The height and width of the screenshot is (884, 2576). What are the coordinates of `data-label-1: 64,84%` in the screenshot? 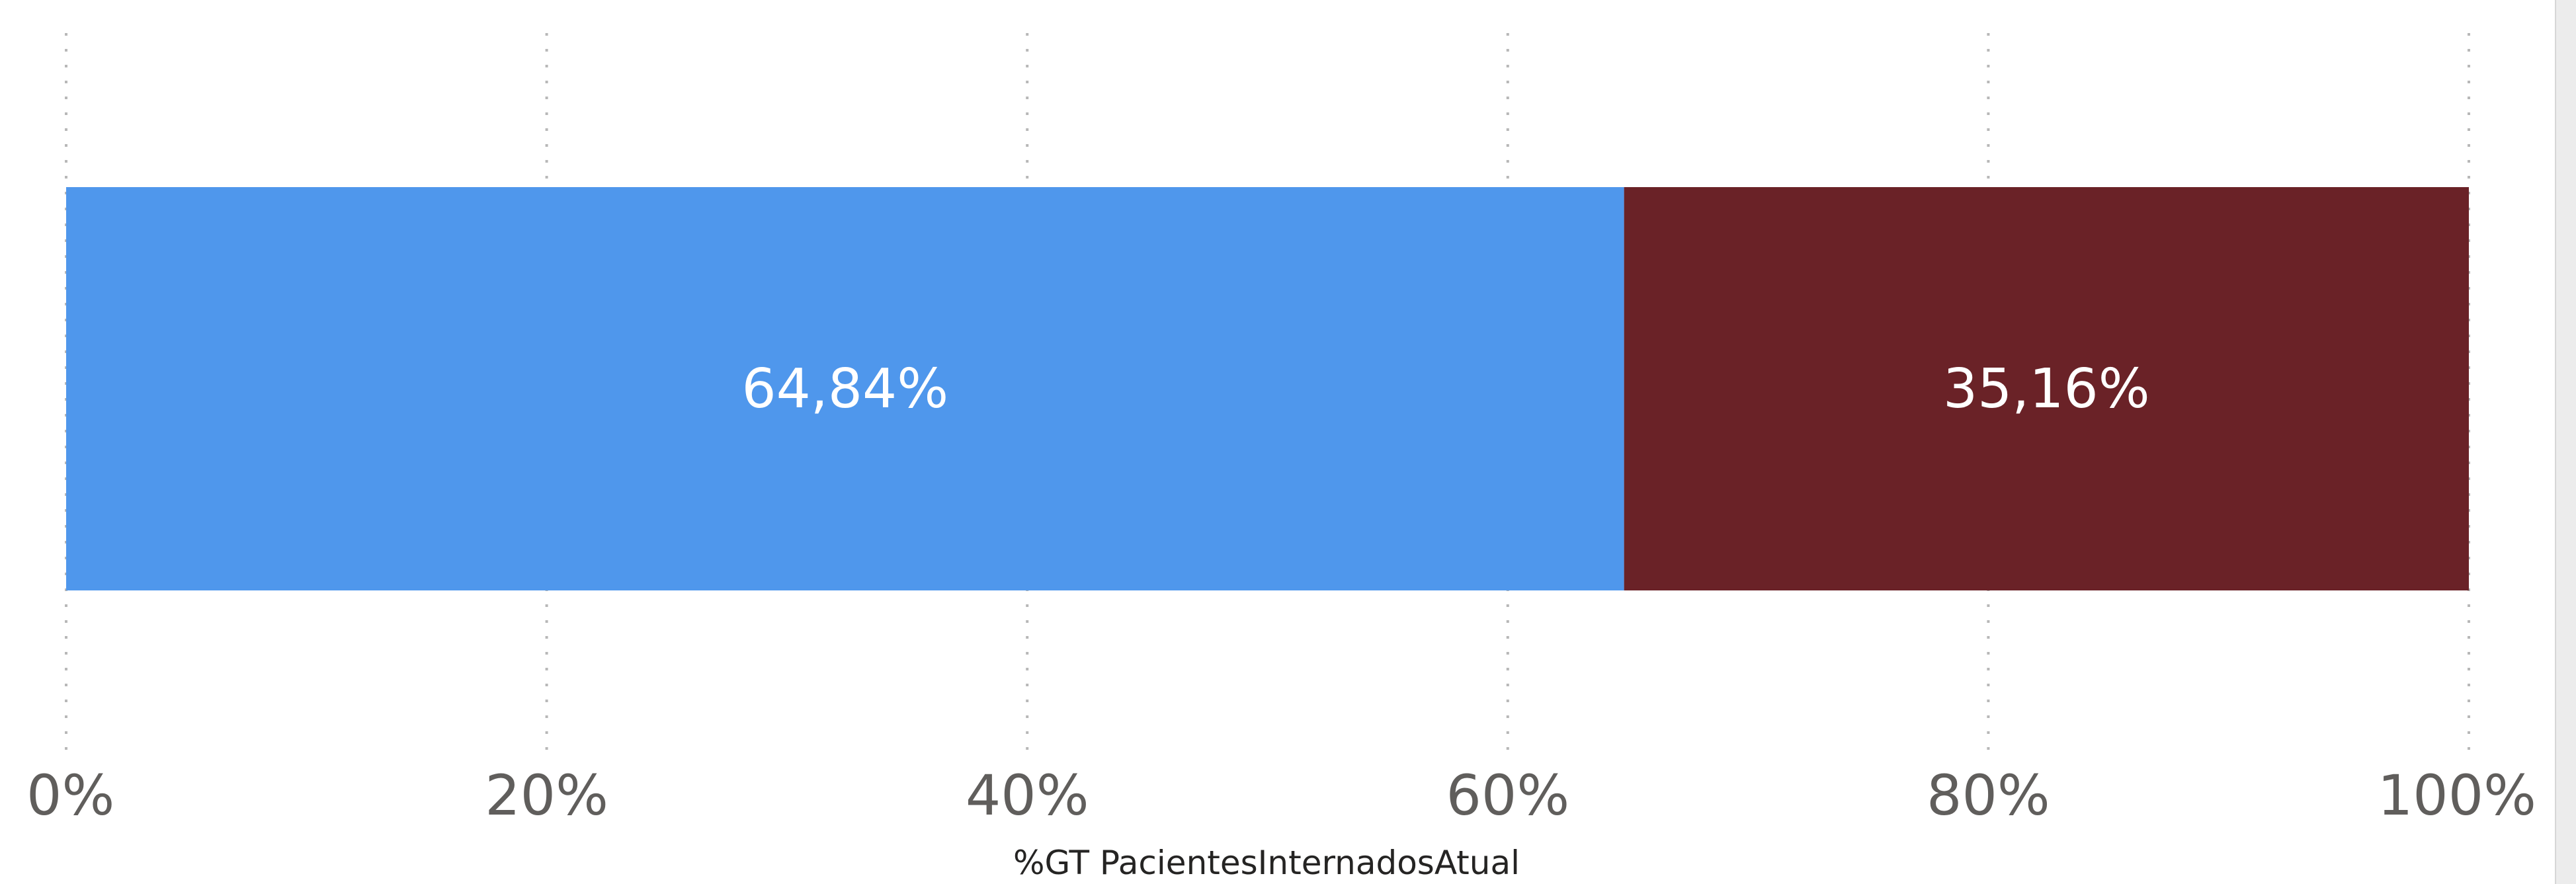 It's located at (844, 389).